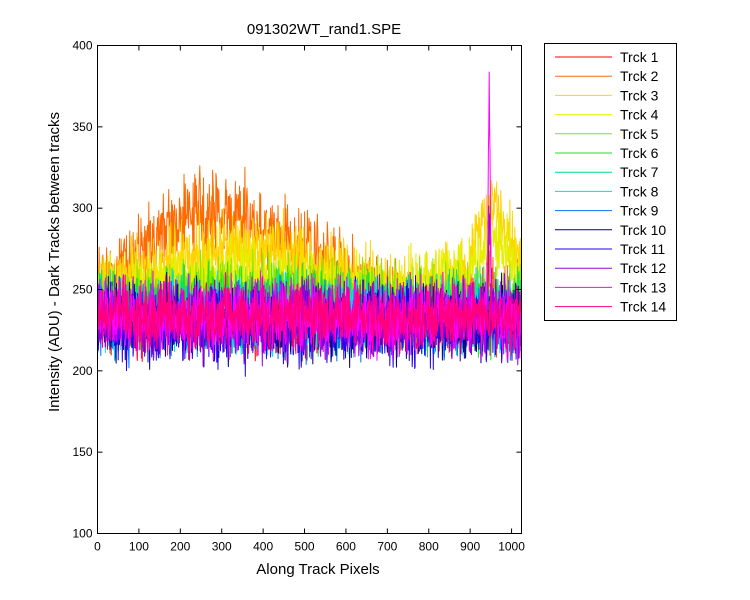 Image resolution: width=750 pixels, height=600 pixels. What do you see at coordinates (639, 95) in the screenshot?
I see `legend-label: Trck 3` at bounding box center [639, 95].